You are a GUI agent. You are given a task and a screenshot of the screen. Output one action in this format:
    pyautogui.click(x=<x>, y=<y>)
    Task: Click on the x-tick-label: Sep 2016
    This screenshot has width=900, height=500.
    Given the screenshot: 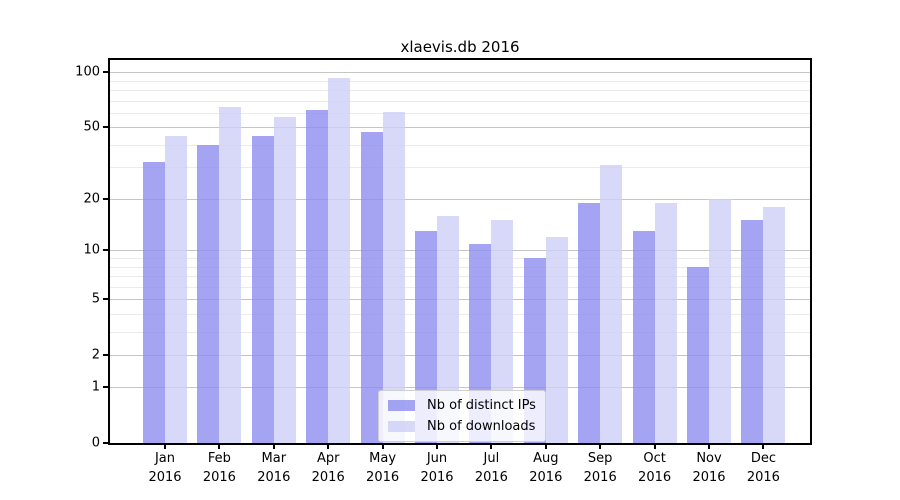 What is the action you would take?
    pyautogui.click(x=600, y=468)
    